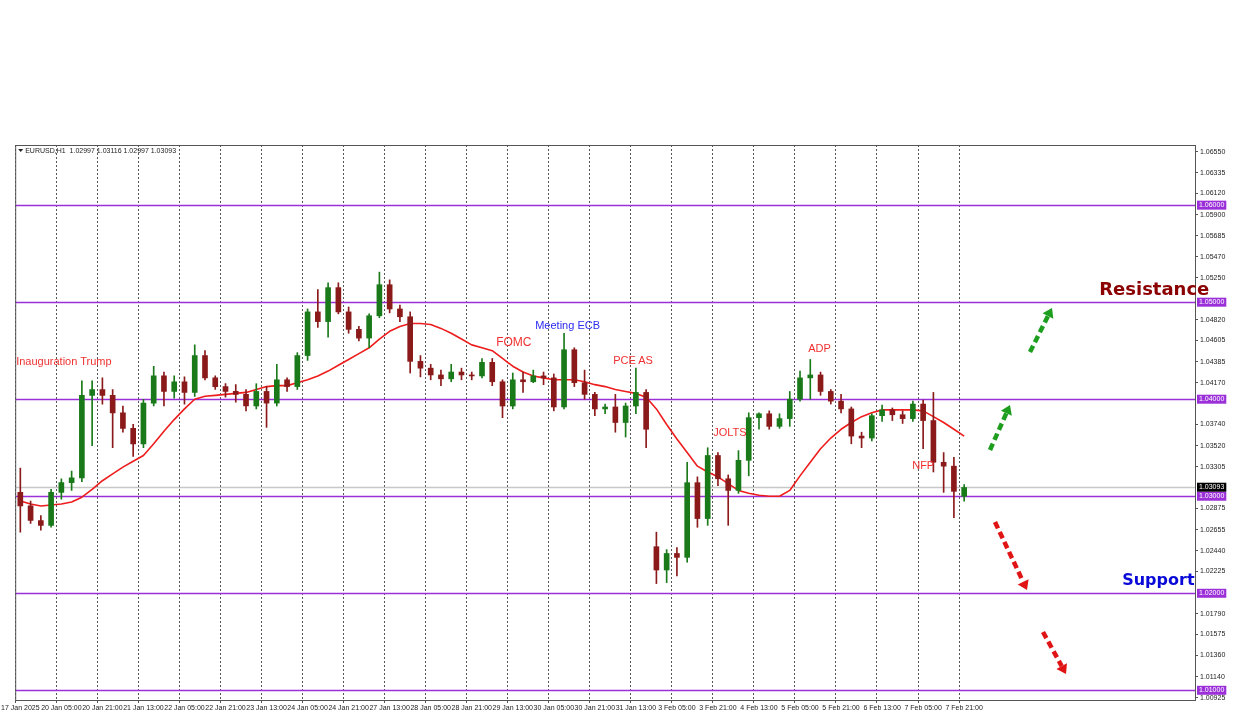 The width and height of the screenshot is (1250, 716). What do you see at coordinates (514, 342) in the screenshot?
I see `annotation: FOMC` at bounding box center [514, 342].